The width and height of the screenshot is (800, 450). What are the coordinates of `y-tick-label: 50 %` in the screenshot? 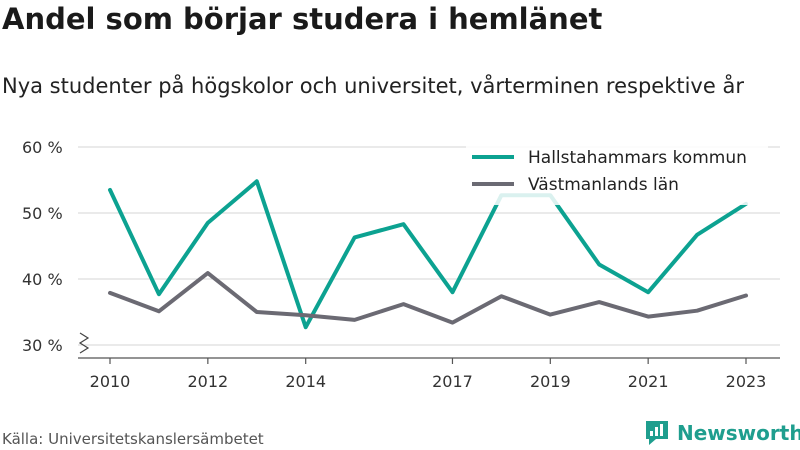 It's located at (42, 213).